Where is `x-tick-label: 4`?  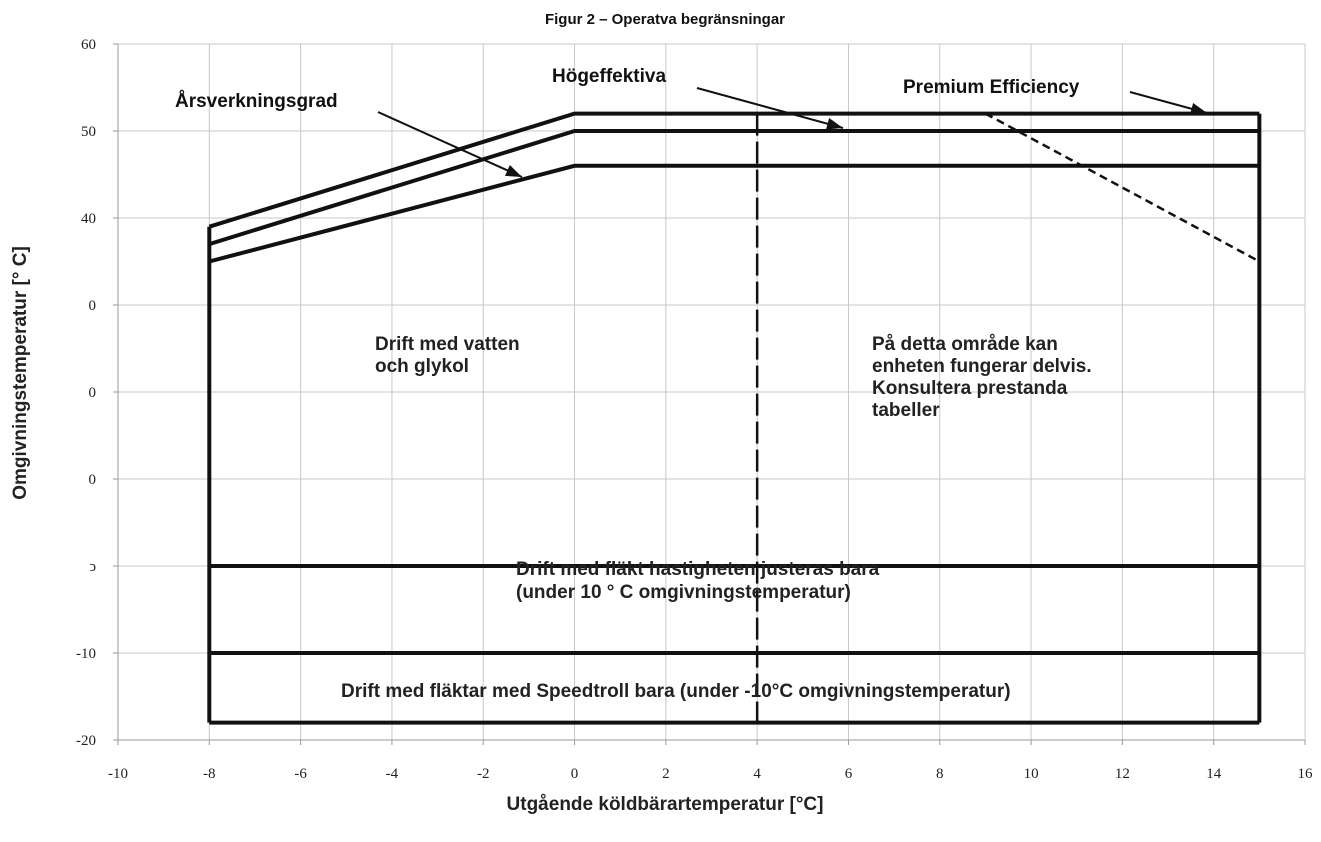 x-tick-label: 4 is located at coordinates (757, 774).